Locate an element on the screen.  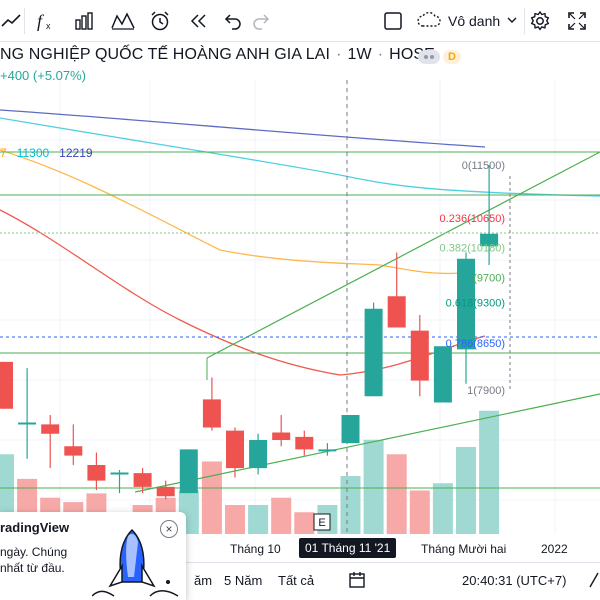
undo-icon is located at coordinates (233, 21).